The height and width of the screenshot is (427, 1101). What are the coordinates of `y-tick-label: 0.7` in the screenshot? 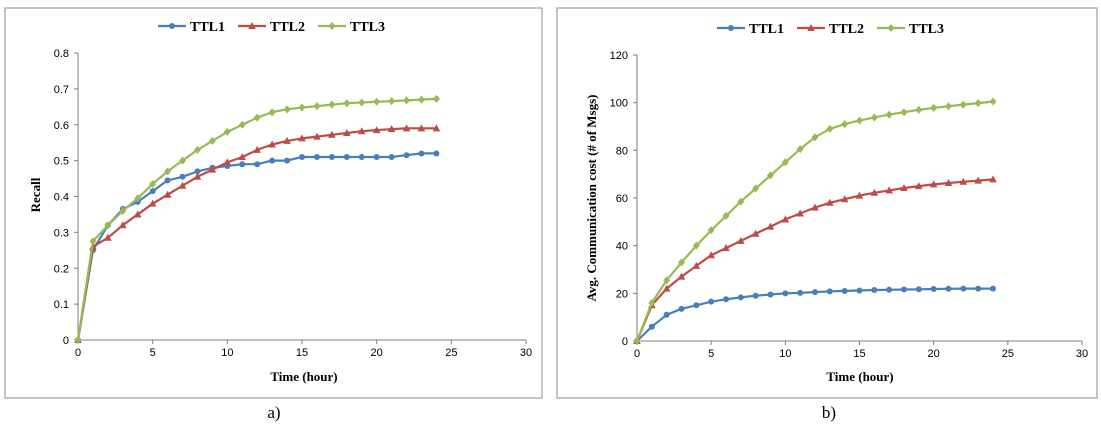 It's located at (61, 90).